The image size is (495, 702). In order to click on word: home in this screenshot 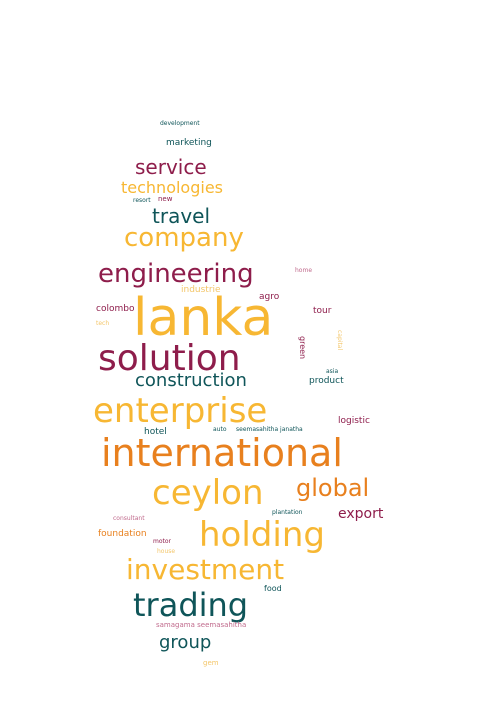, I will do `click(304, 270)`.